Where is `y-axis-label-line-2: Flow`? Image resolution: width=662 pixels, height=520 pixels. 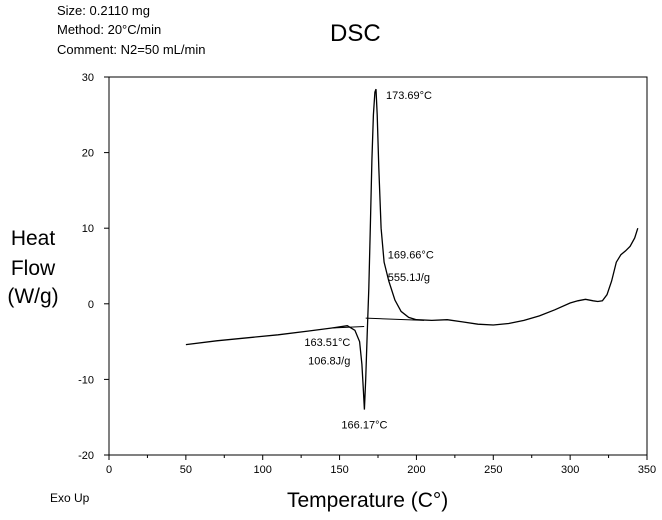 y-axis-label-line-2: Flow is located at coordinates (33, 268).